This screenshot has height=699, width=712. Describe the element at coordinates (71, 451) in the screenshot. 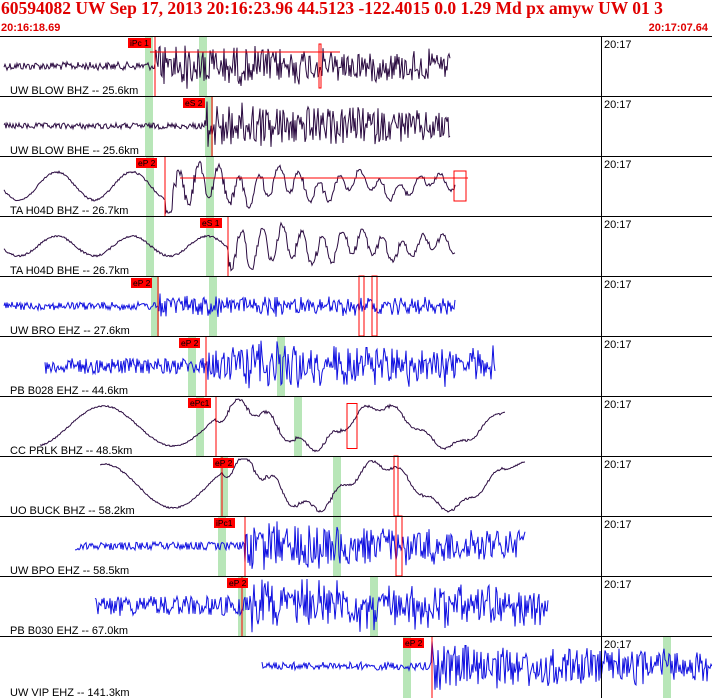

I see `station-label: CC PRLK BHZ -- 48.5km` at that location.